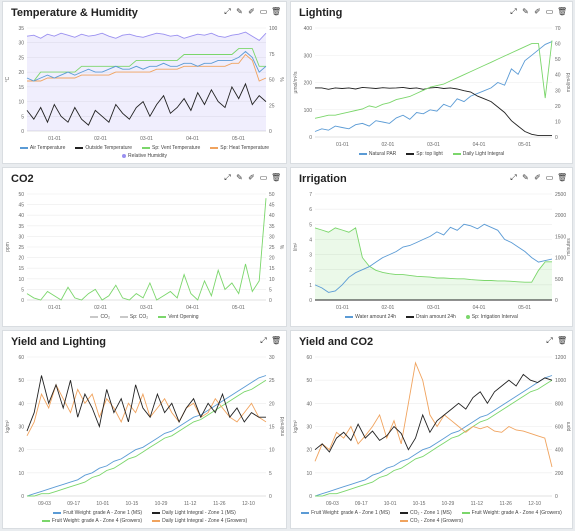 Image resolution: width=575 pixels, height=531 pixels. What do you see at coordinates (272, 381) in the screenshot?
I see `y2-tick-label: 25` at bounding box center [272, 381].